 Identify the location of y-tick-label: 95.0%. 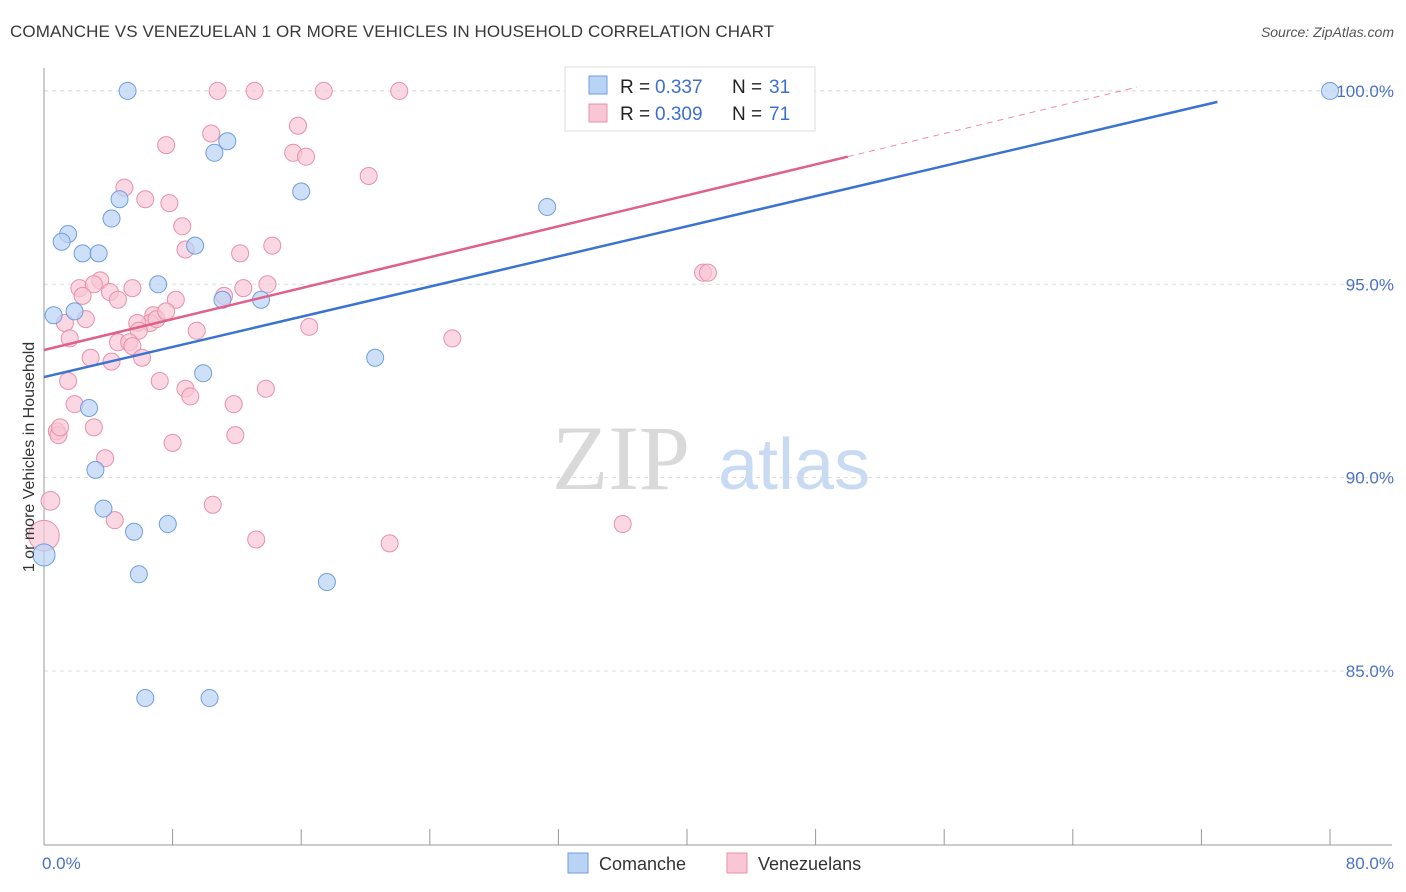
(1370, 284).